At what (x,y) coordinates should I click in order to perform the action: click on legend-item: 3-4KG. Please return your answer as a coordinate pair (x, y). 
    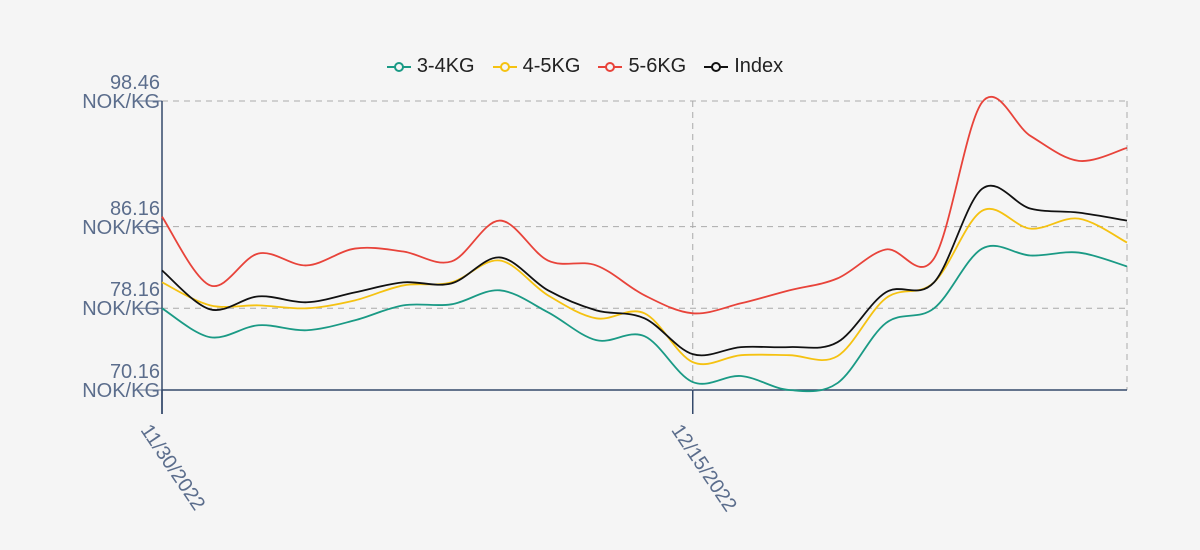
    Looking at the image, I should click on (430, 66).